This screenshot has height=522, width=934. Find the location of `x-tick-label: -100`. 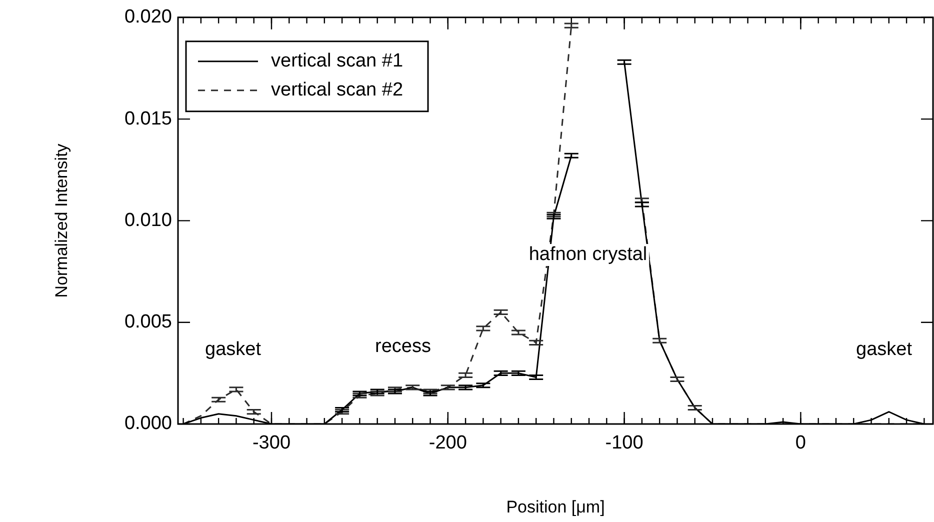

x-tick-label: -100 is located at coordinates (624, 443).